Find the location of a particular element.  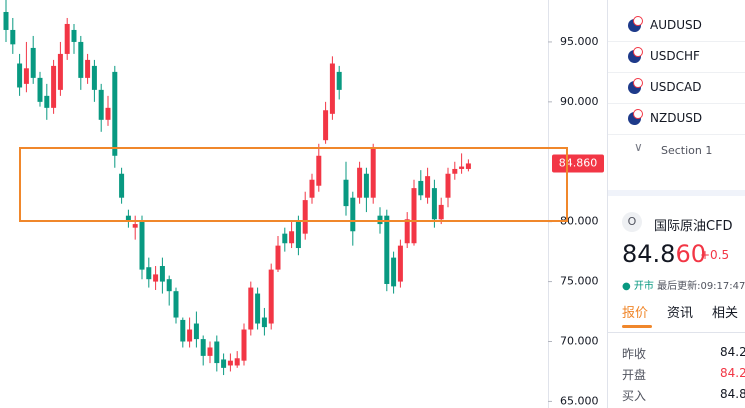

y-tick-label: 80.000 is located at coordinates (579, 221).